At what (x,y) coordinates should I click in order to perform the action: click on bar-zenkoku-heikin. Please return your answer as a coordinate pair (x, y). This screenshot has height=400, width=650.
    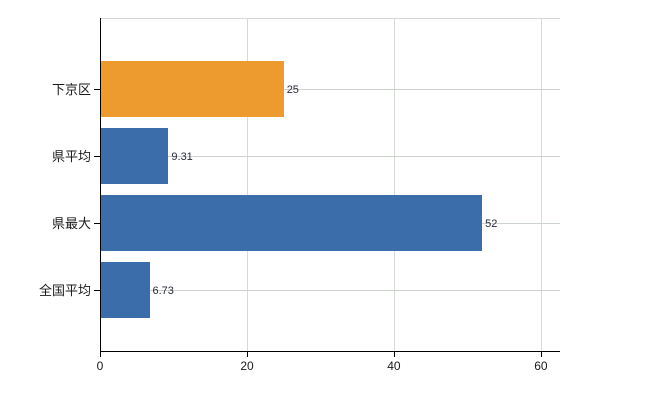
    Looking at the image, I should click on (125, 290).